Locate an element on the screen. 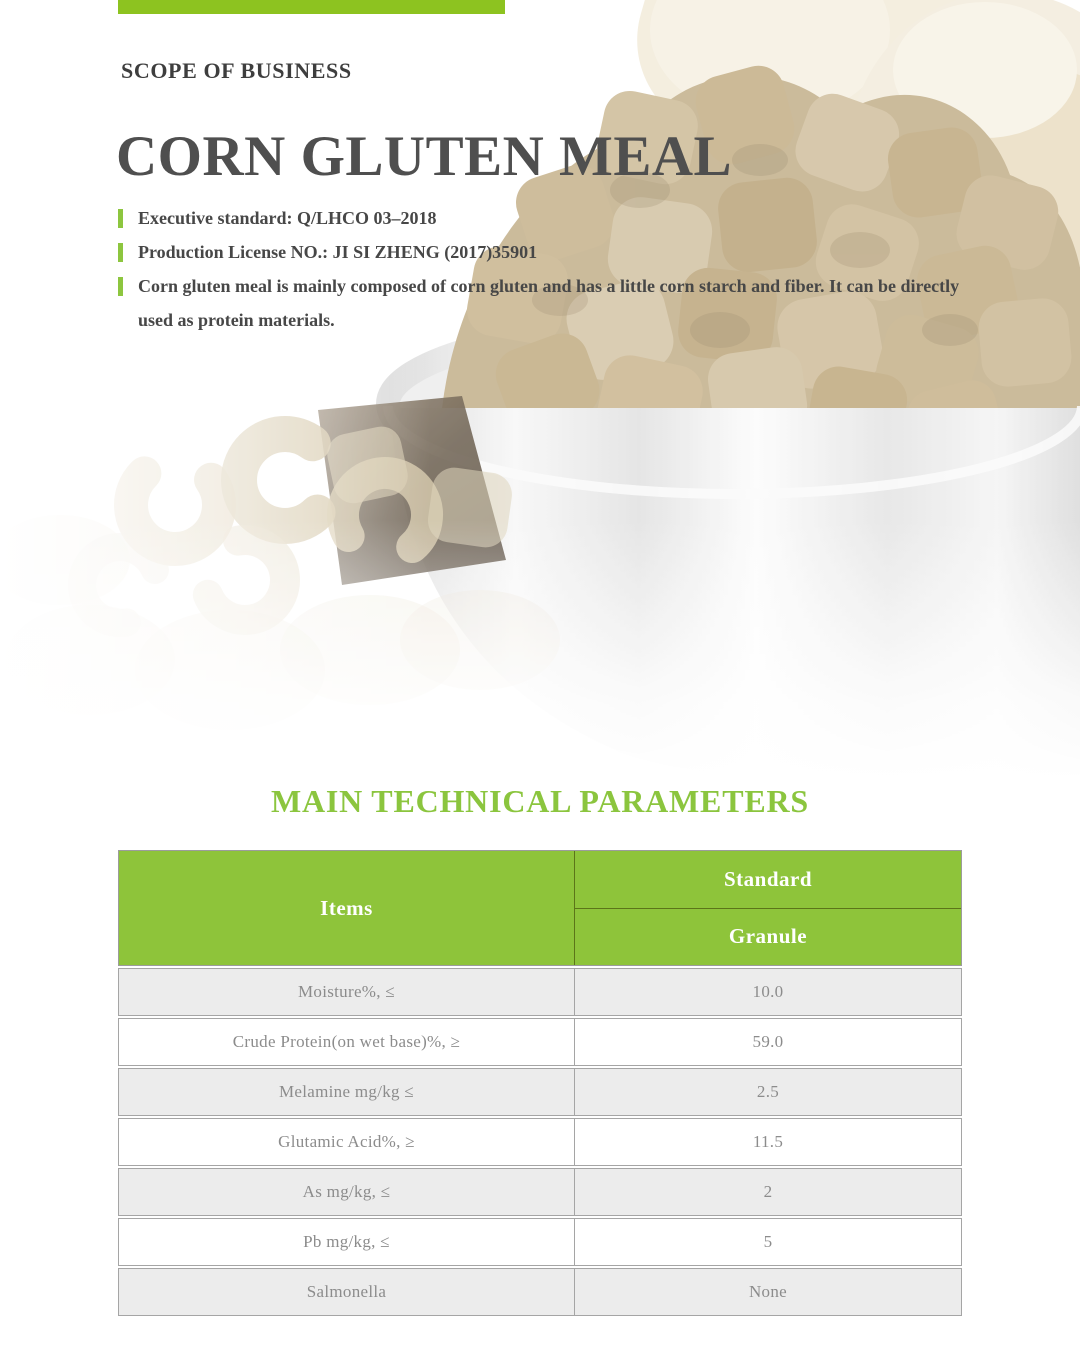 The image size is (1080, 1365). value-cell: 11.5 is located at coordinates (768, 1141).